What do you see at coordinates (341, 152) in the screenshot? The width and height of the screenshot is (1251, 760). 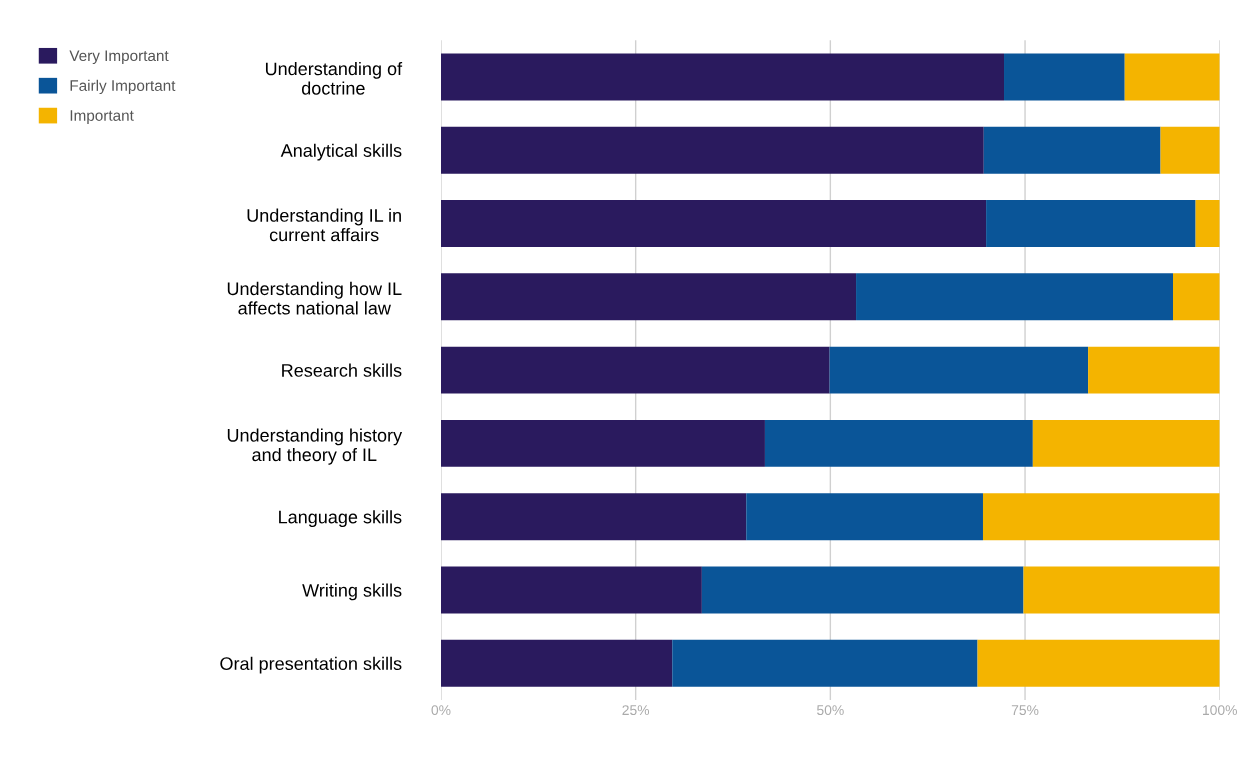 I see `y-tick-label: Analytical skills` at bounding box center [341, 152].